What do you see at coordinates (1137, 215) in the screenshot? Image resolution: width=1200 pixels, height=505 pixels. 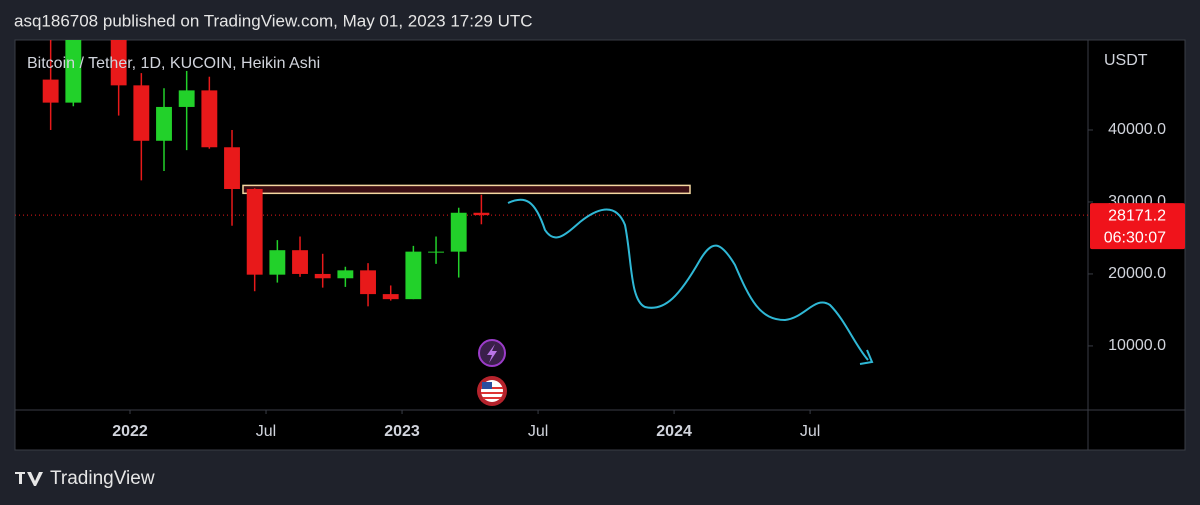 I see `last-price-label: 28171.2` at bounding box center [1137, 215].